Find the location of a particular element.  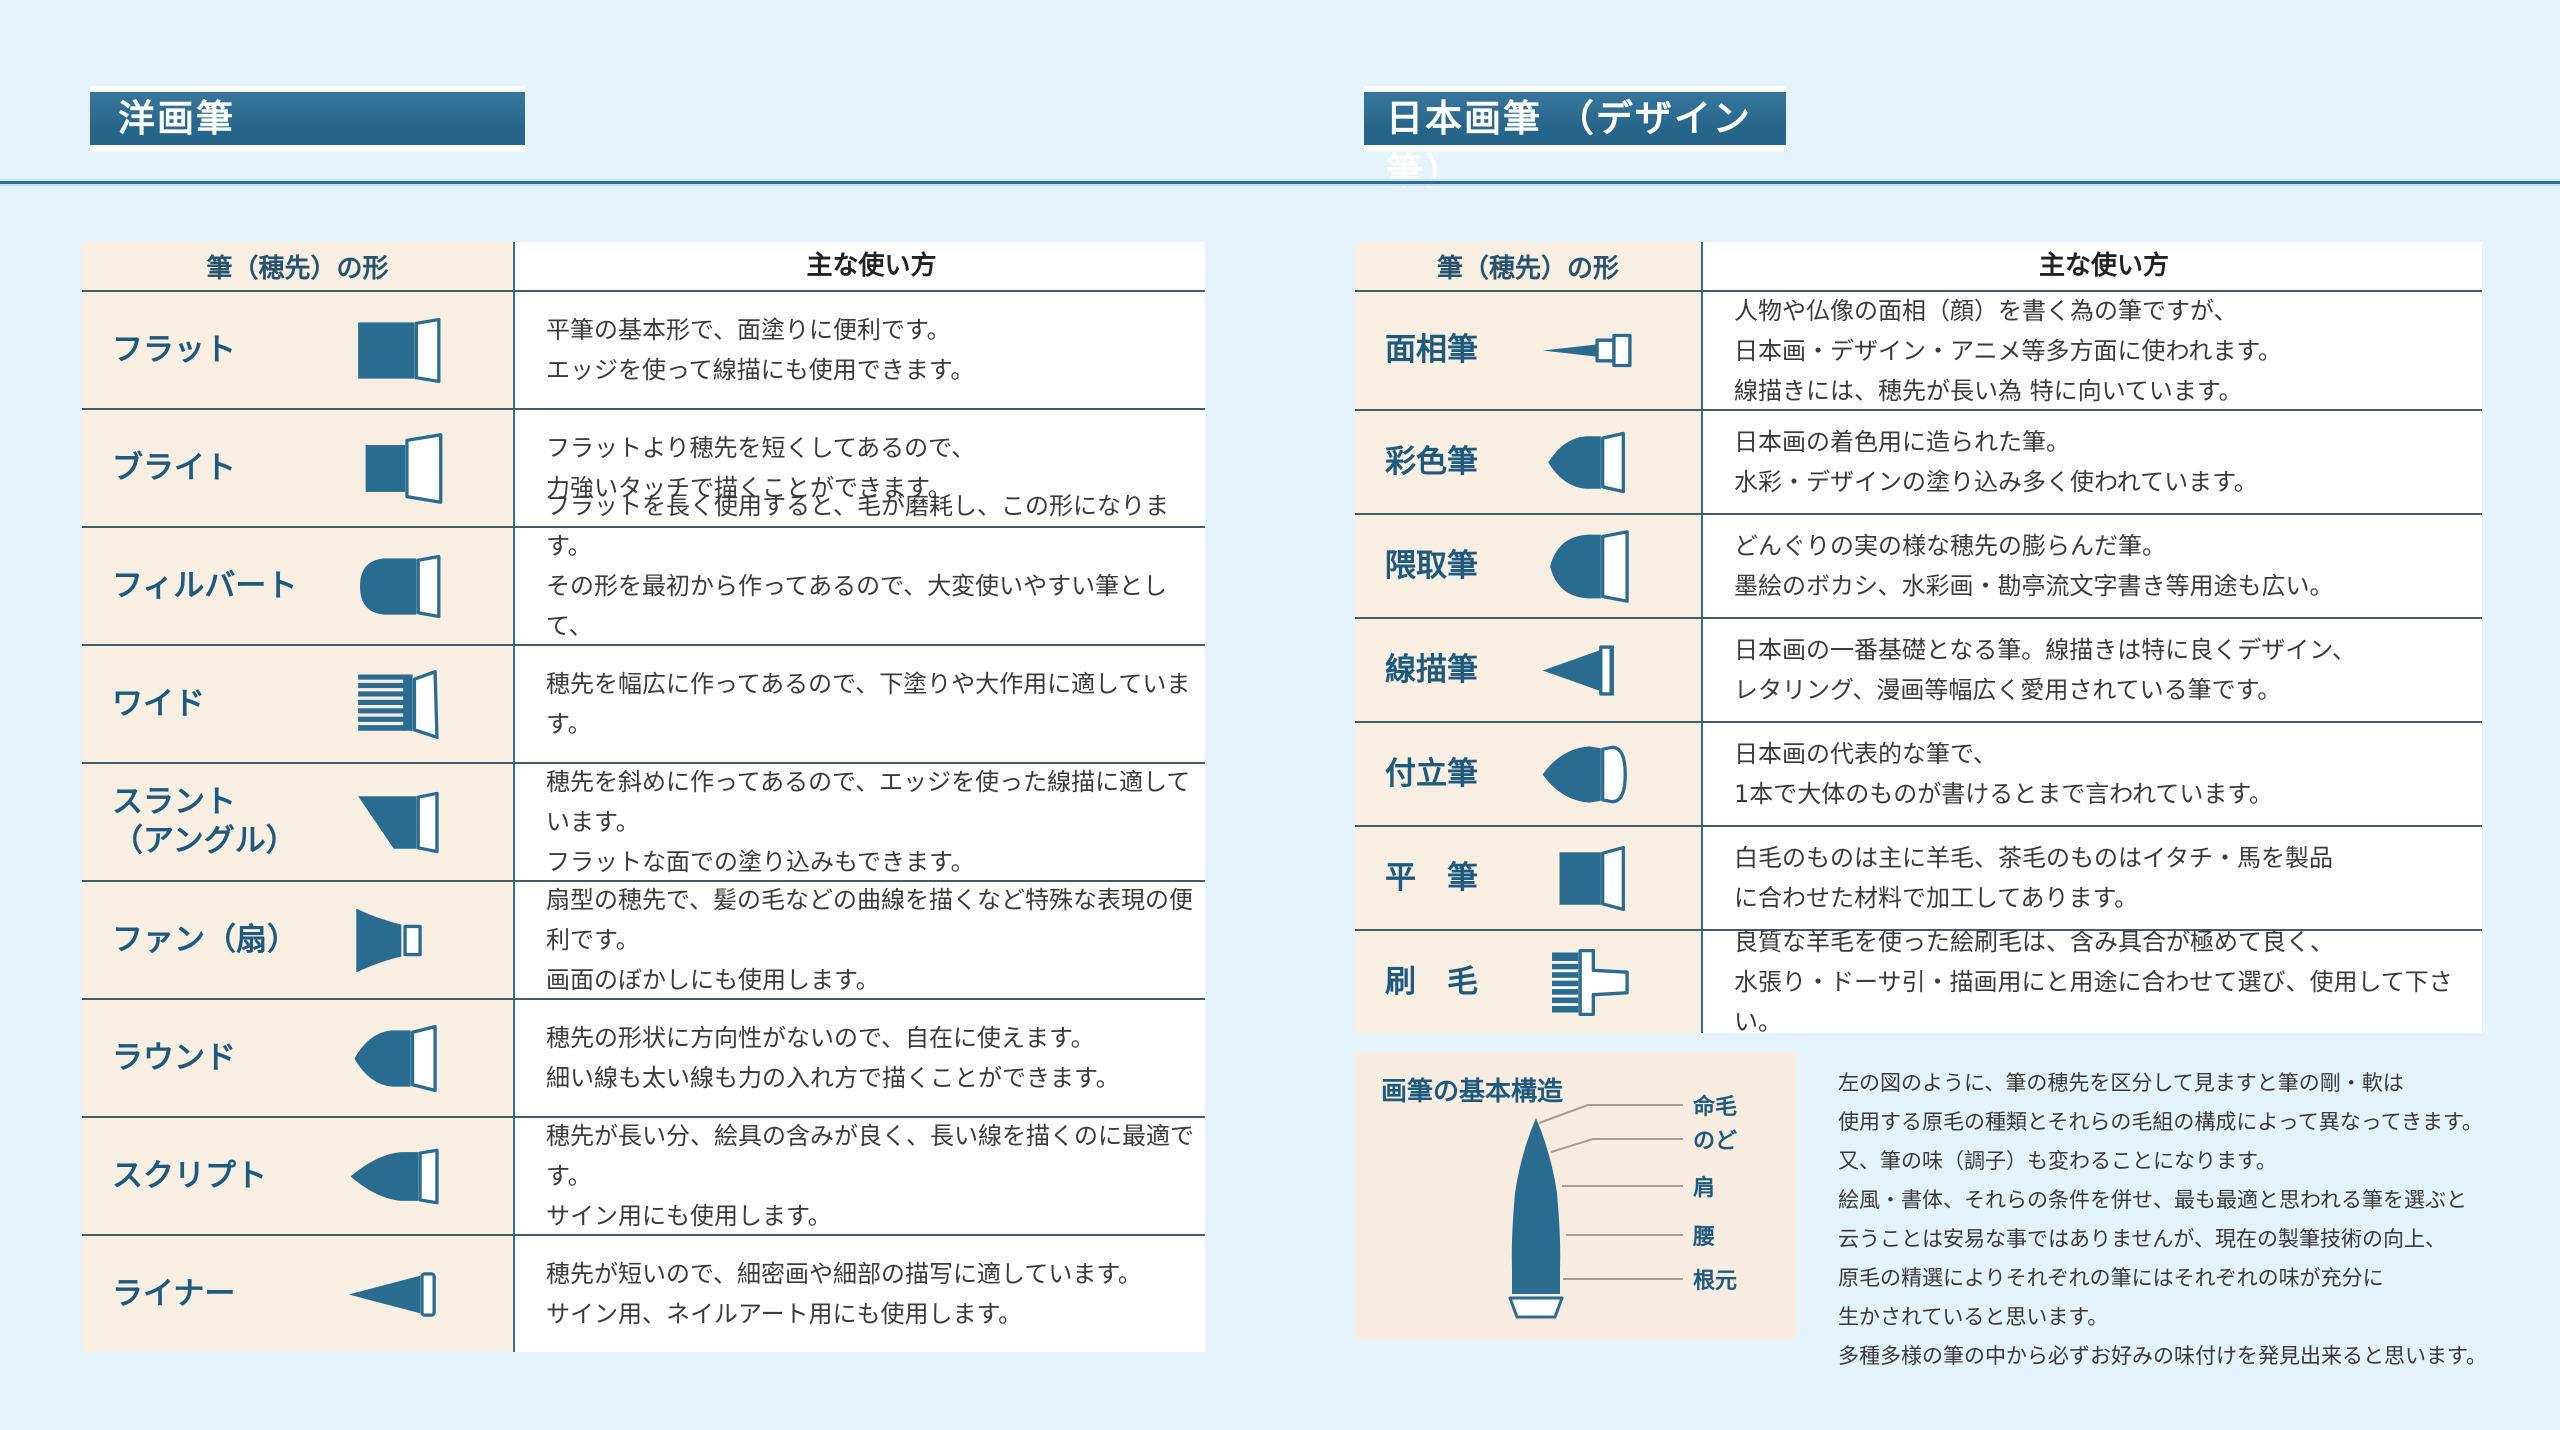

brush-name-label: 彩色筆 is located at coordinates (1431, 461).